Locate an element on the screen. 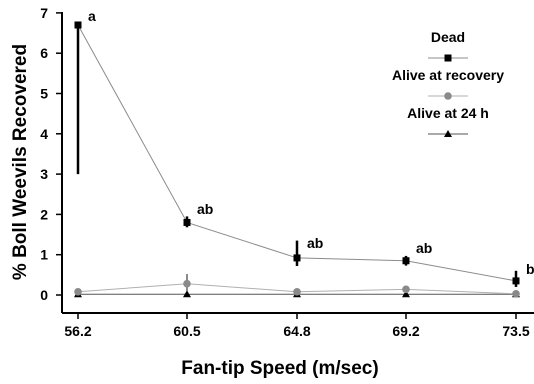  legend-item-alive-at-recovery: Alive at recovery is located at coordinates (448, 83).